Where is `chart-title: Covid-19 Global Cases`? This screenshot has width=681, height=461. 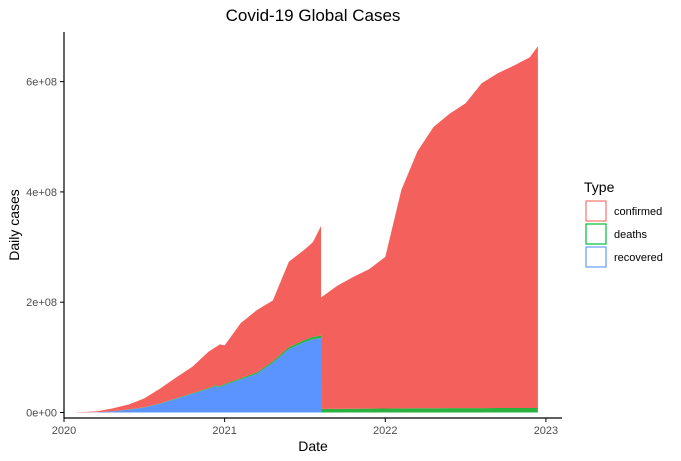
chart-title: Covid-19 Global Cases is located at coordinates (313, 15).